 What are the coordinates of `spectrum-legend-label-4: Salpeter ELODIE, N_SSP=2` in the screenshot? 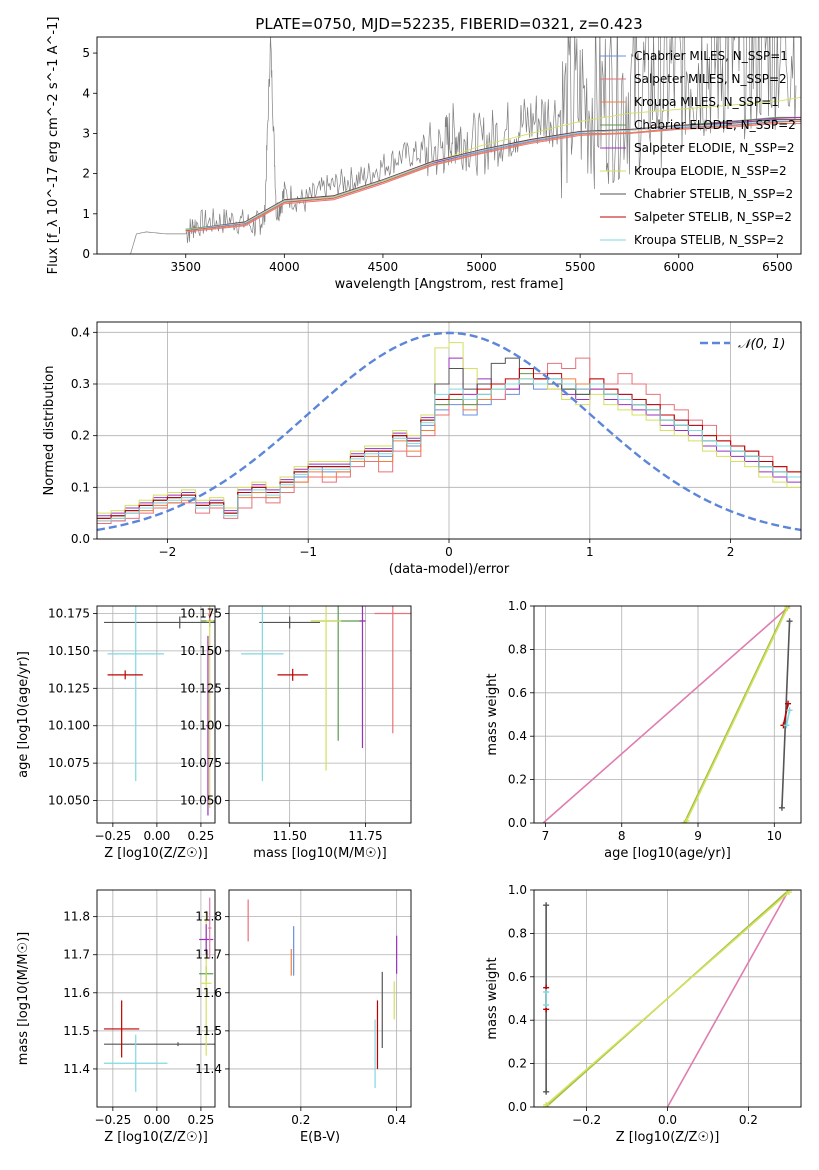 It's located at (714, 148).